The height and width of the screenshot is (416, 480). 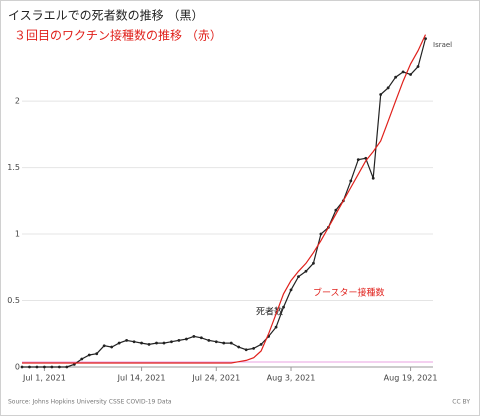 What do you see at coordinates (411, 378) in the screenshot?
I see `x-tick-label: Aug 19, 2021` at bounding box center [411, 378].